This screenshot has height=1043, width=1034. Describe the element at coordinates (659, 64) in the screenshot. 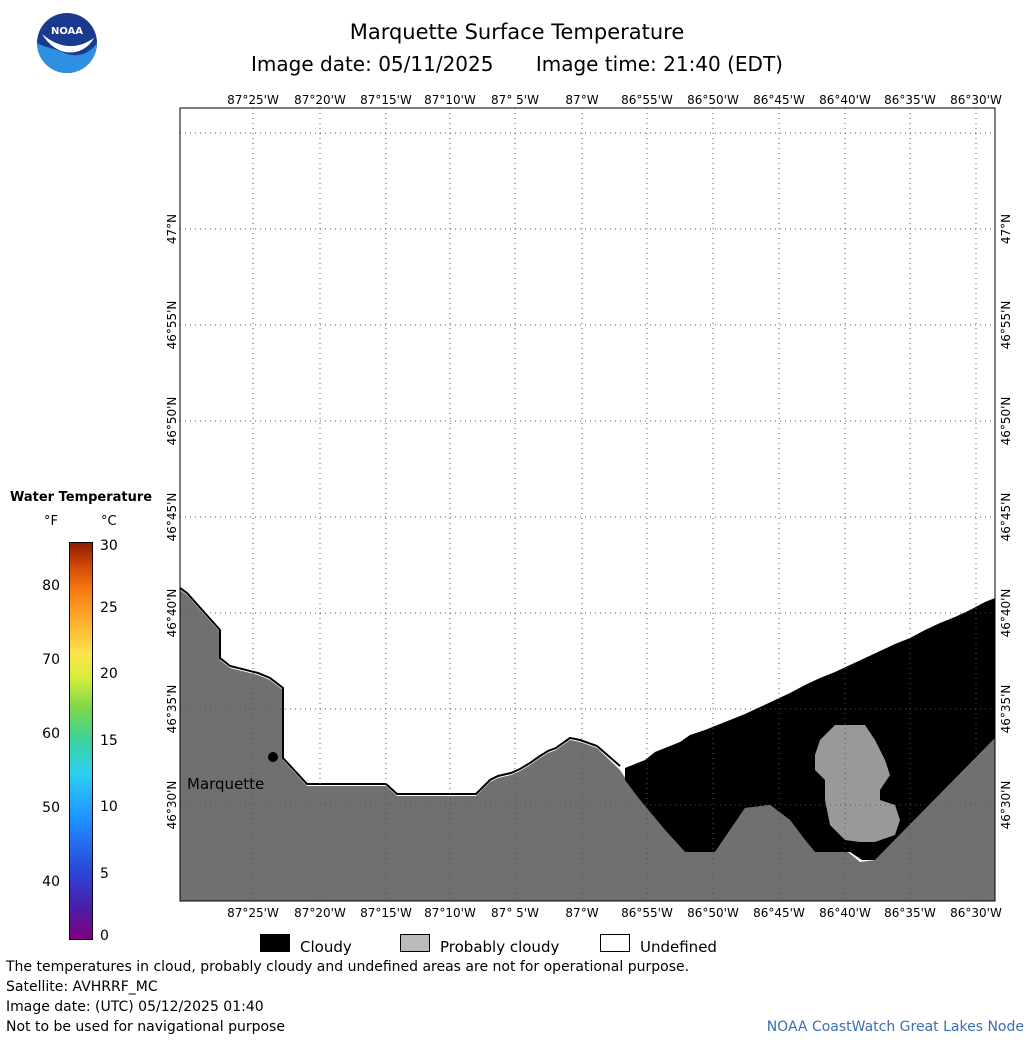

I see `image-time-label: Image time: 21:40 (EDT)` at that location.